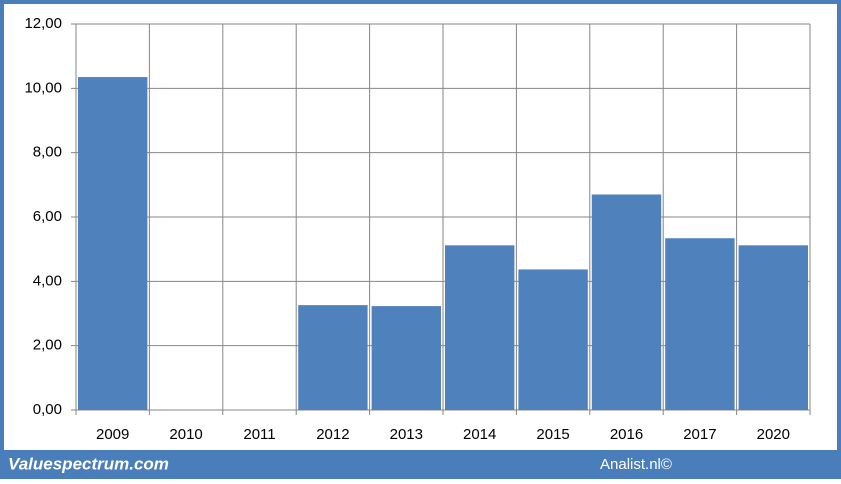  Describe the element at coordinates (112, 434) in the screenshot. I see `x-tick-label: 2009` at that location.